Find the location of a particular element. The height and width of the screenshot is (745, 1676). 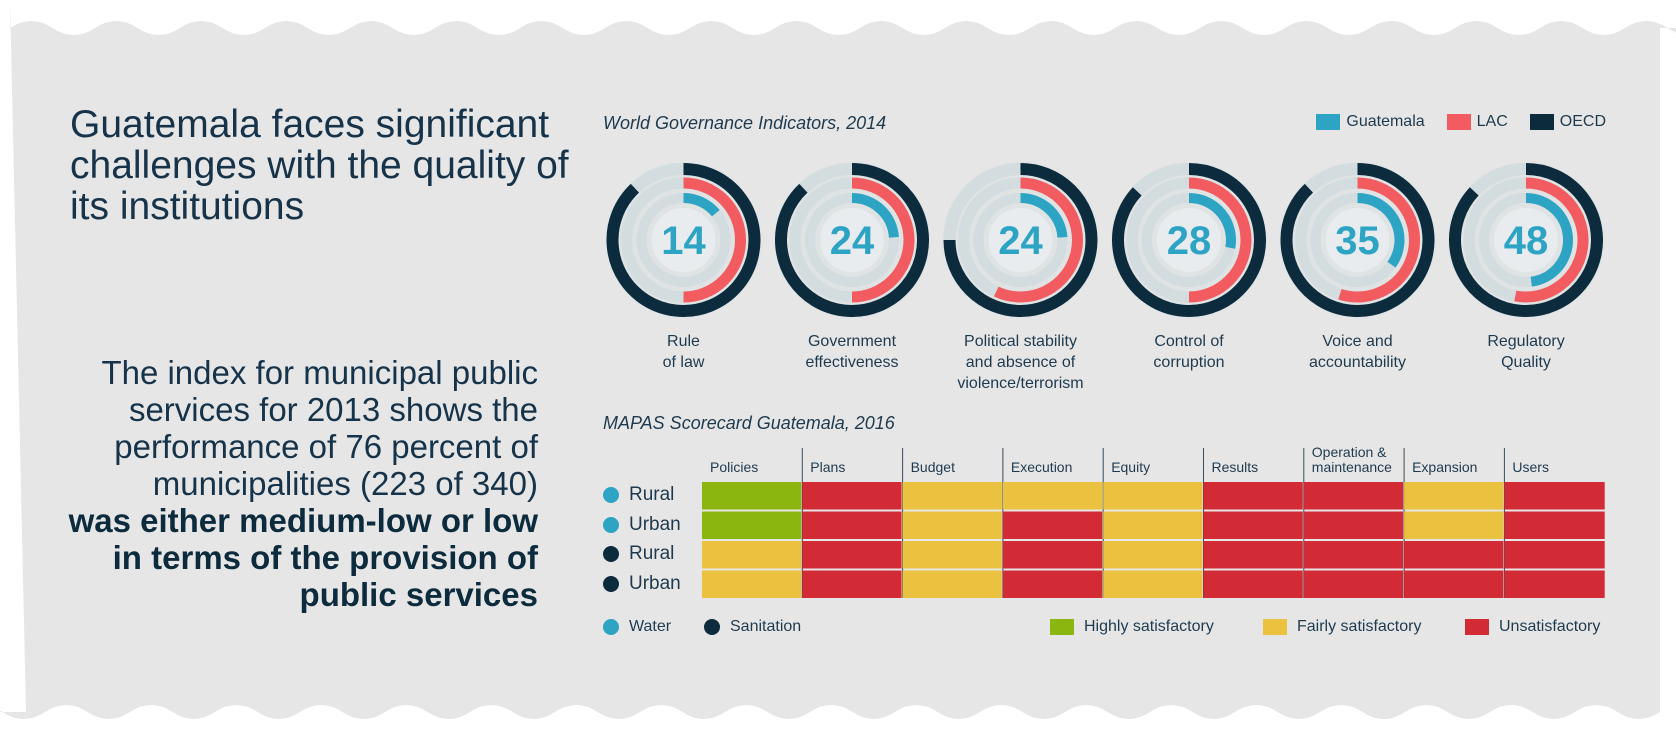

wgi-indicator-label: Rule of law is located at coordinates (683, 352).